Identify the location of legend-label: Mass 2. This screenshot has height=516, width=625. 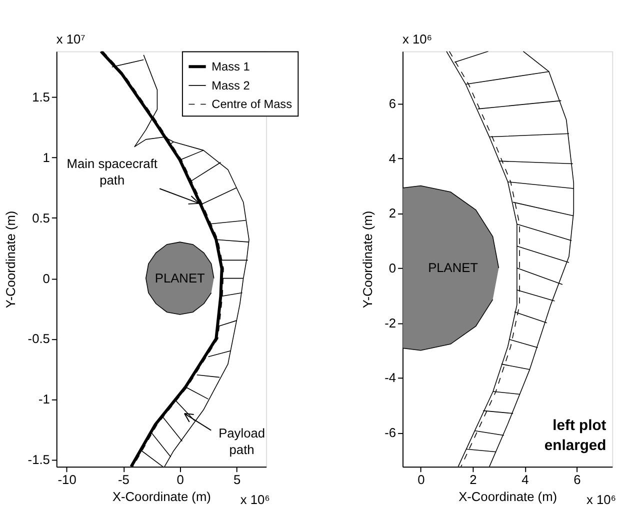
(231, 85).